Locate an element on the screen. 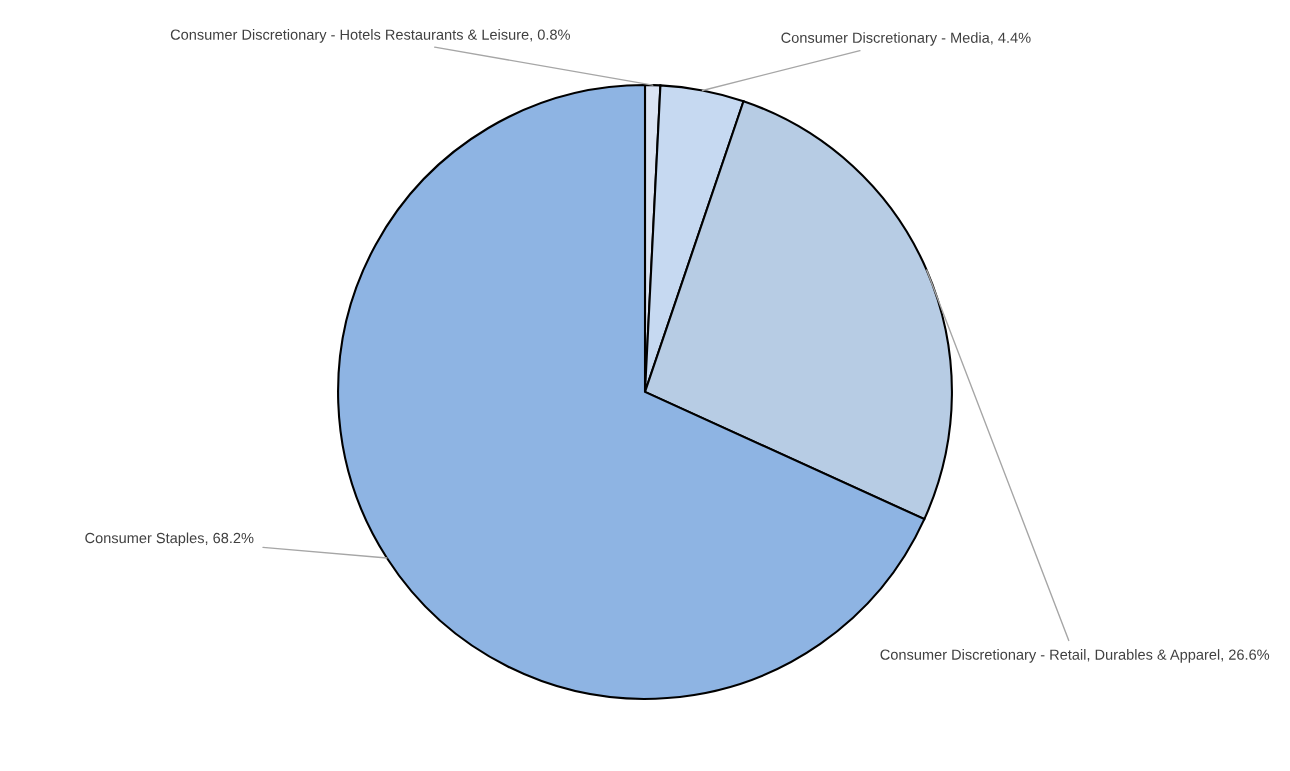  slice-label: Consumer Discretionary - Retail, Durables & Apparel, 26.6% is located at coordinates (1075, 656).